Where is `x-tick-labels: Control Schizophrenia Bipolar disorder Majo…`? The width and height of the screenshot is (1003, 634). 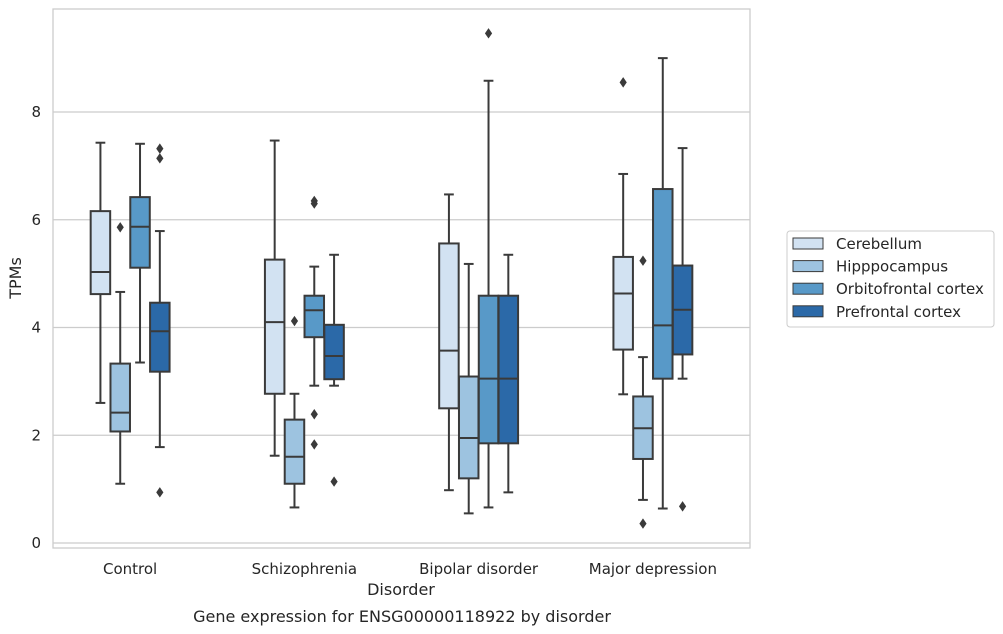 x-tick-labels: Control Schizophrenia Bipolar disorder Majo… is located at coordinates (410, 569).